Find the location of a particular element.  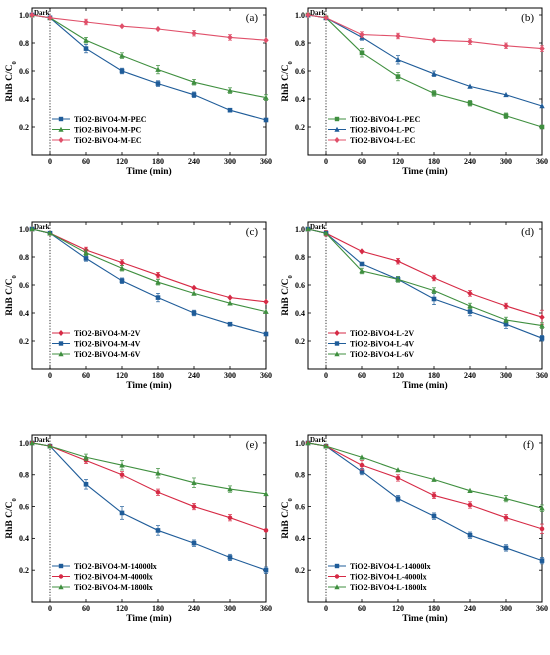

legend-entry: TiO2-BiVO4-M-1800lx is located at coordinates (113, 587).